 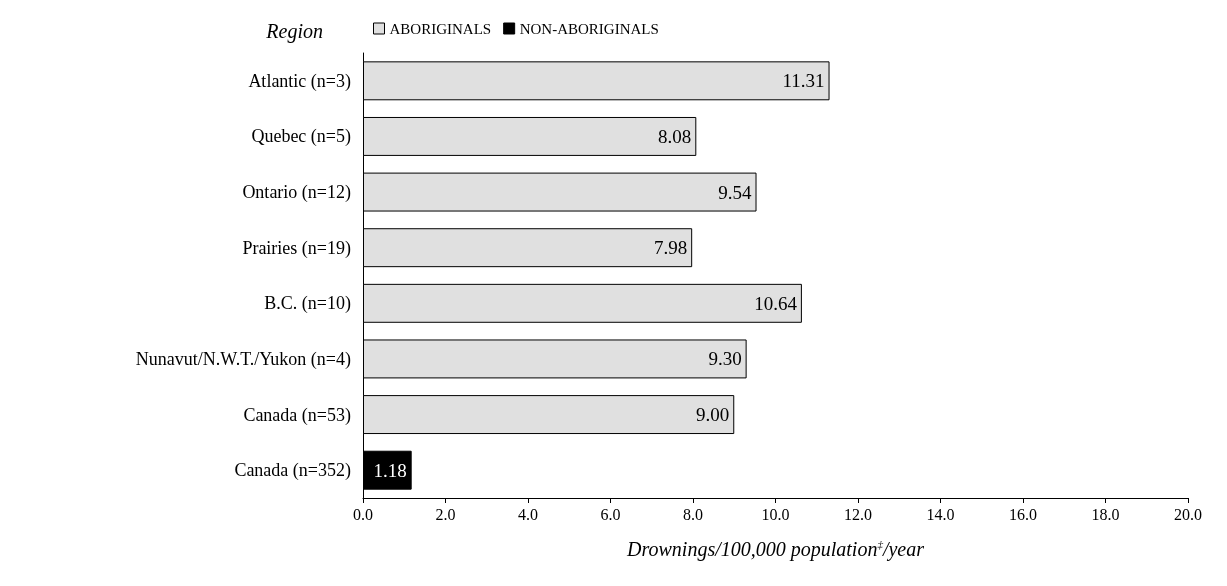 I want to click on x-tick-label: 2.0, so click(x=445, y=514).